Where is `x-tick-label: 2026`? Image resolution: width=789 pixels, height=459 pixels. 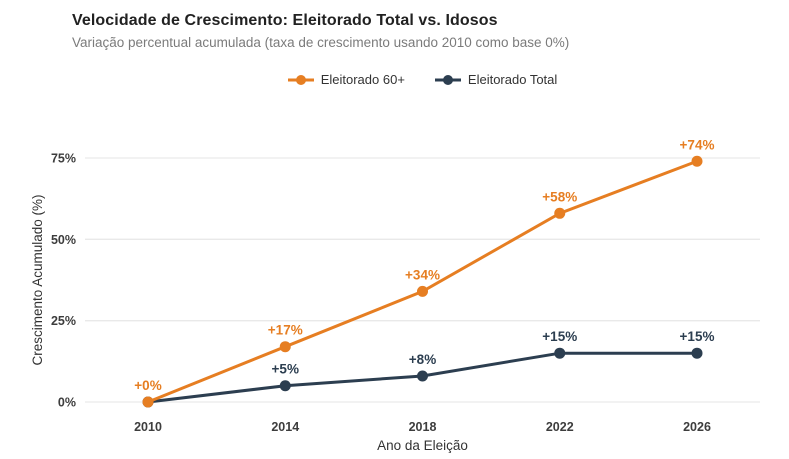 x-tick-label: 2026 is located at coordinates (697, 427).